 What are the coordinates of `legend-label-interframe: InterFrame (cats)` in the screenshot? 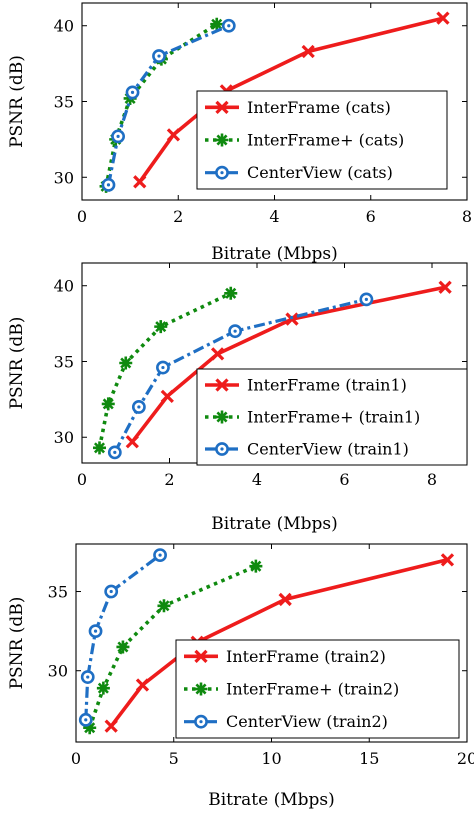 It's located at (319, 107).